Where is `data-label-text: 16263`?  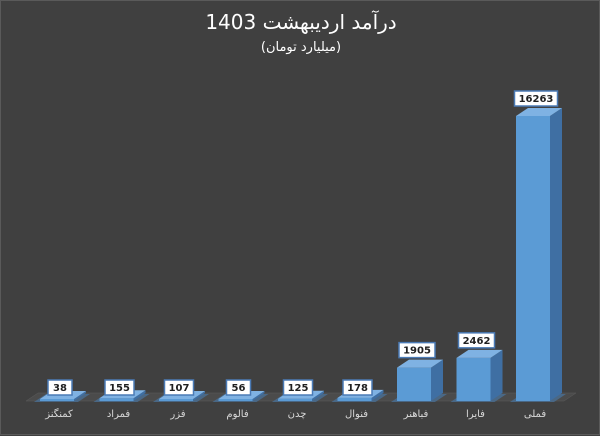
data-label-text: 16263 is located at coordinates (536, 99).